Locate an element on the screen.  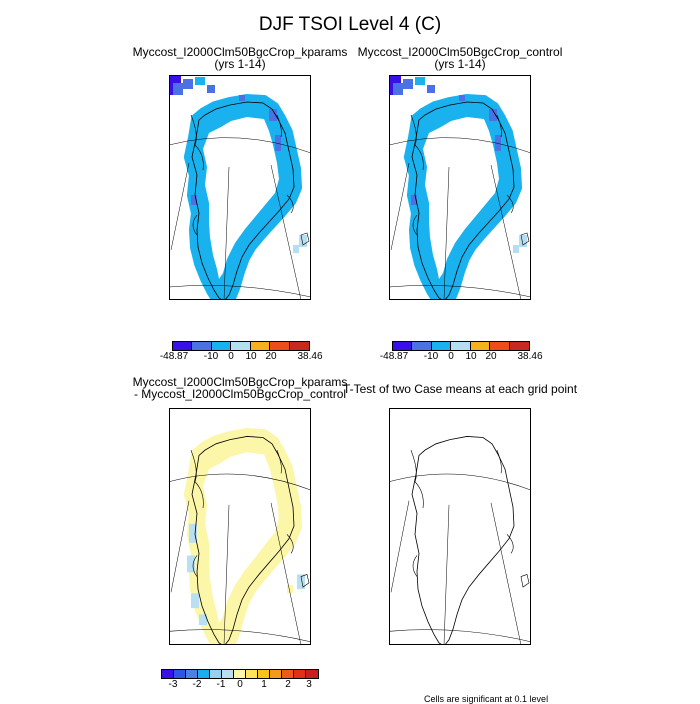
colorbar-tick-label: -48.87 is located at coordinates (394, 356).